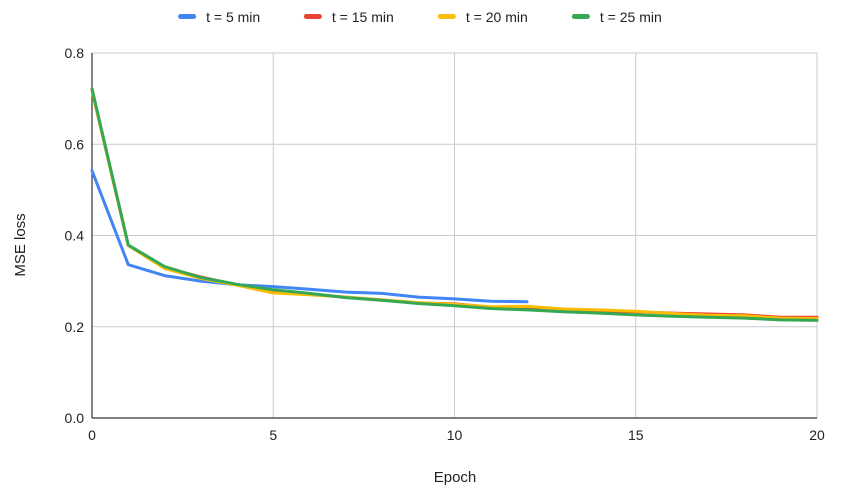  I want to click on y-tick-label: 0.4, so click(75, 236).